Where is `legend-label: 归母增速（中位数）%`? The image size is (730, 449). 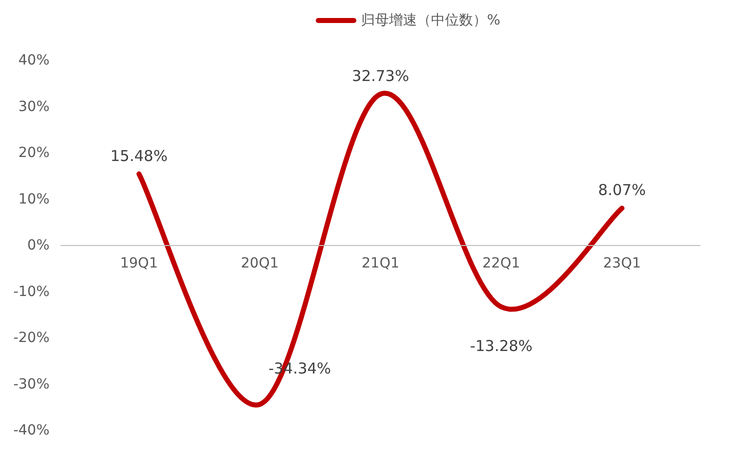 legend-label: 归母增速（中位数）% is located at coordinates (430, 20).